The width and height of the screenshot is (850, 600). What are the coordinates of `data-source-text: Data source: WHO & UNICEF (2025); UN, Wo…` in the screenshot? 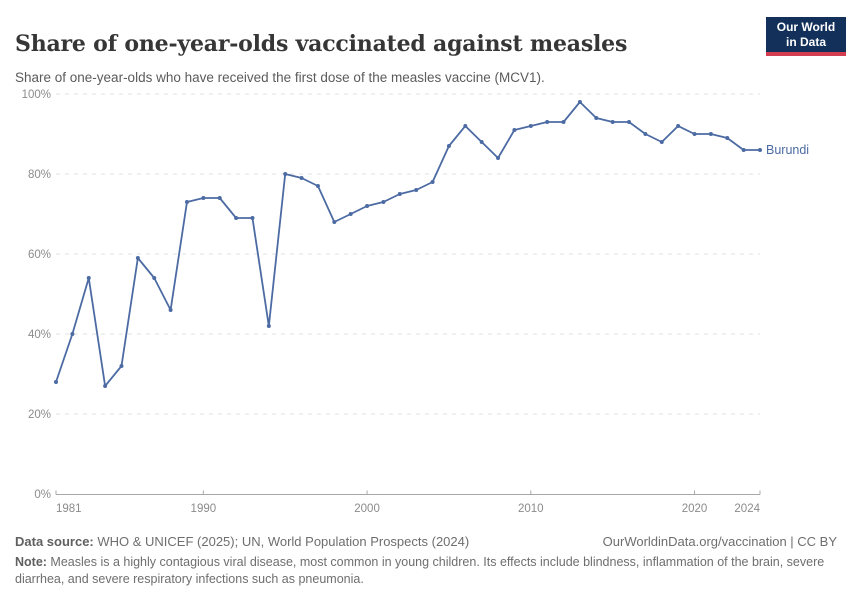 It's located at (242, 541).